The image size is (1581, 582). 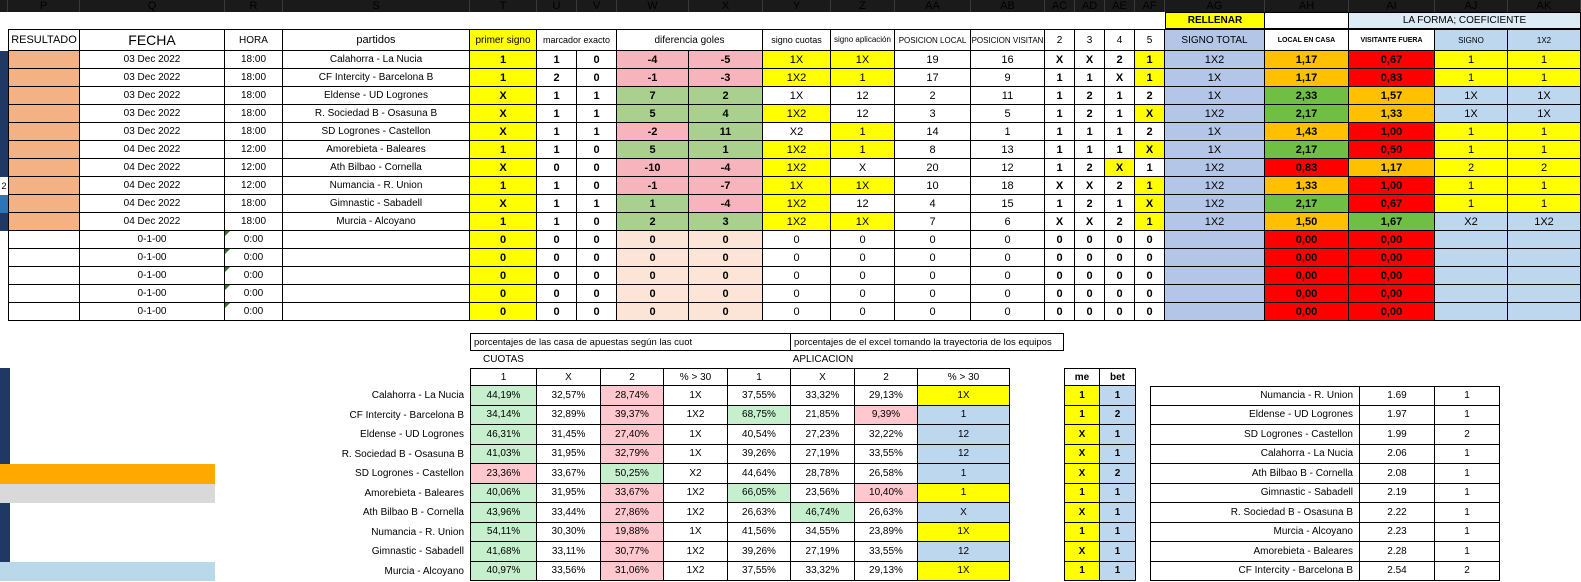 What do you see at coordinates (759, 571) in the screenshot?
I see `aplicacion-1-cell: 37,55%` at bounding box center [759, 571].